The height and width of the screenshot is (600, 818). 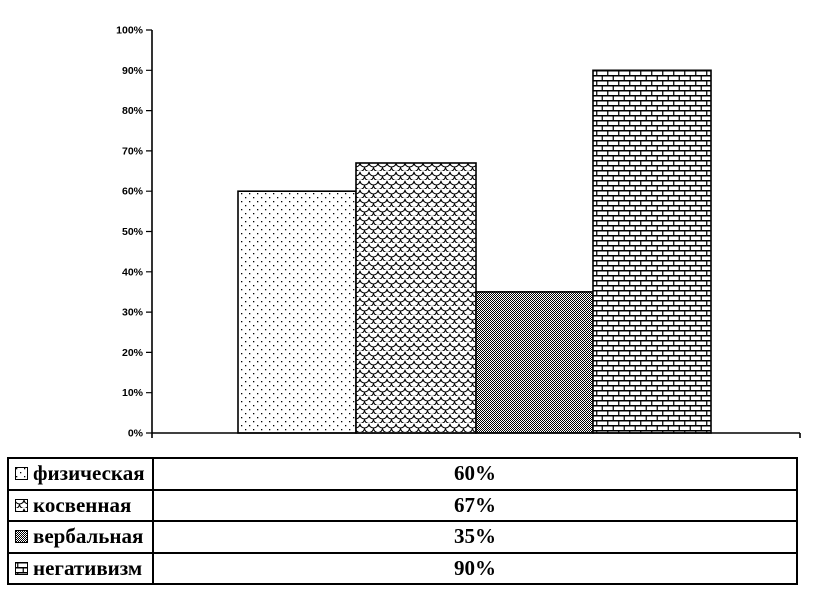 What do you see at coordinates (133, 353) in the screenshot?
I see `ytick-20: 20%` at bounding box center [133, 353].